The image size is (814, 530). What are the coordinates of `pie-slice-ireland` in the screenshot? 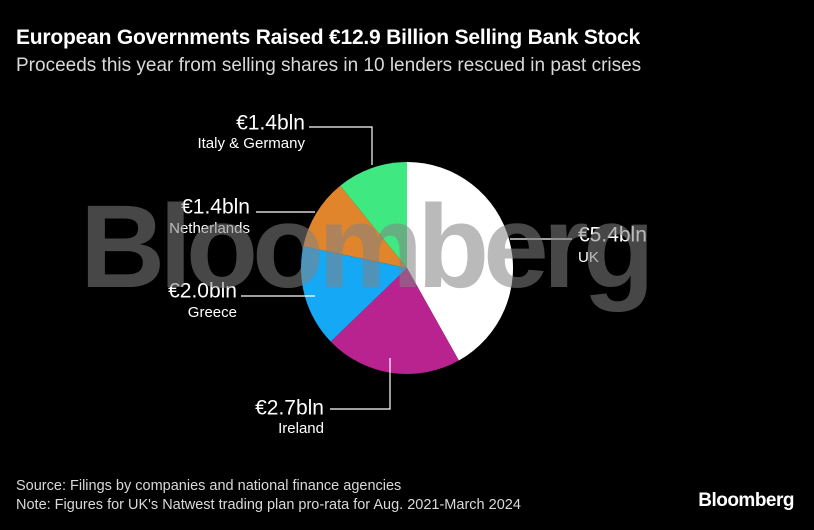 It's located at (394, 321).